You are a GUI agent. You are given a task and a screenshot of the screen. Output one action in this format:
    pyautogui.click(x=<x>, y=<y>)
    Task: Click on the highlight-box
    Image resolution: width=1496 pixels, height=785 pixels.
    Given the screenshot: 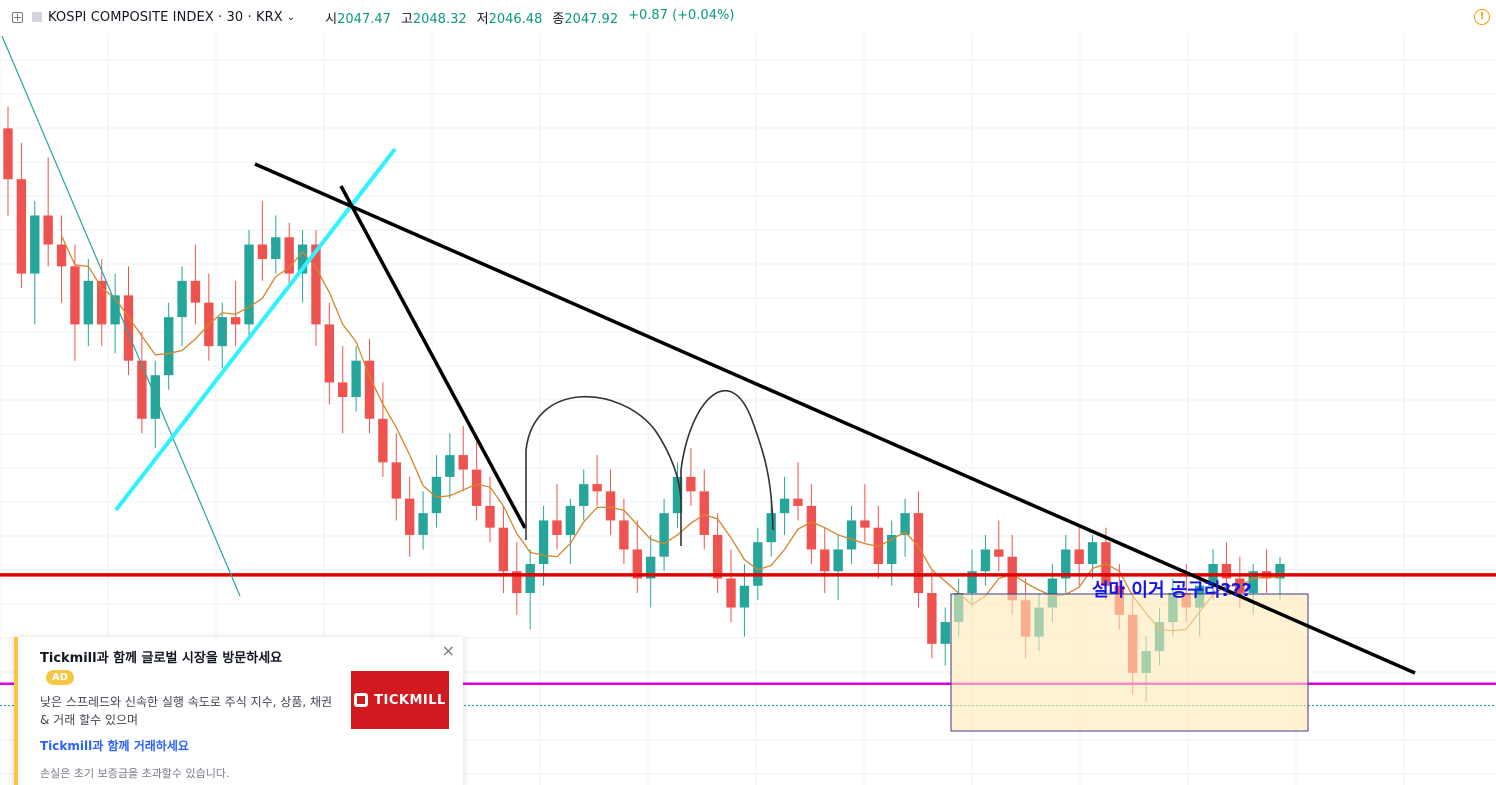 What is the action you would take?
    pyautogui.click(x=1129, y=662)
    